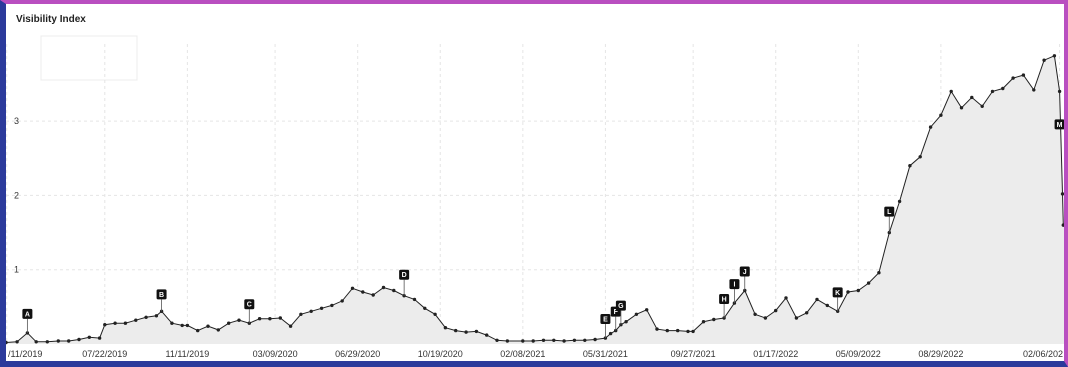  I want to click on event-marker-e: E, so click(605, 319).